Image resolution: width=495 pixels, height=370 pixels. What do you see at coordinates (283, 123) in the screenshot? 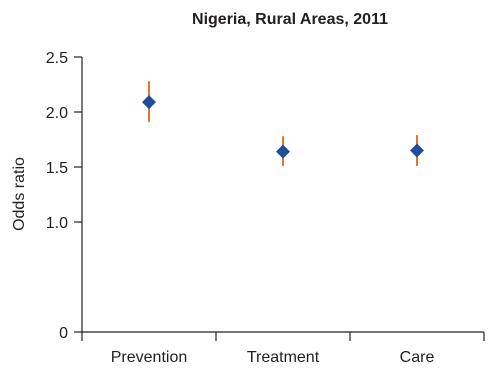
I see `data-marks` at bounding box center [283, 123].